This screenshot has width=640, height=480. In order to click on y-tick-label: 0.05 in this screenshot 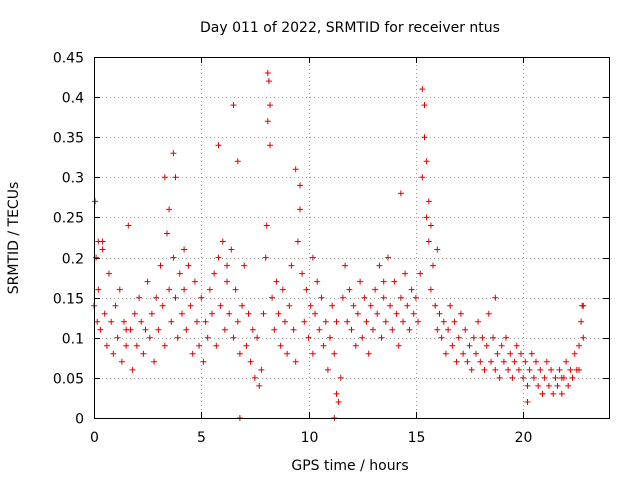, I will do `click(68, 380)`.